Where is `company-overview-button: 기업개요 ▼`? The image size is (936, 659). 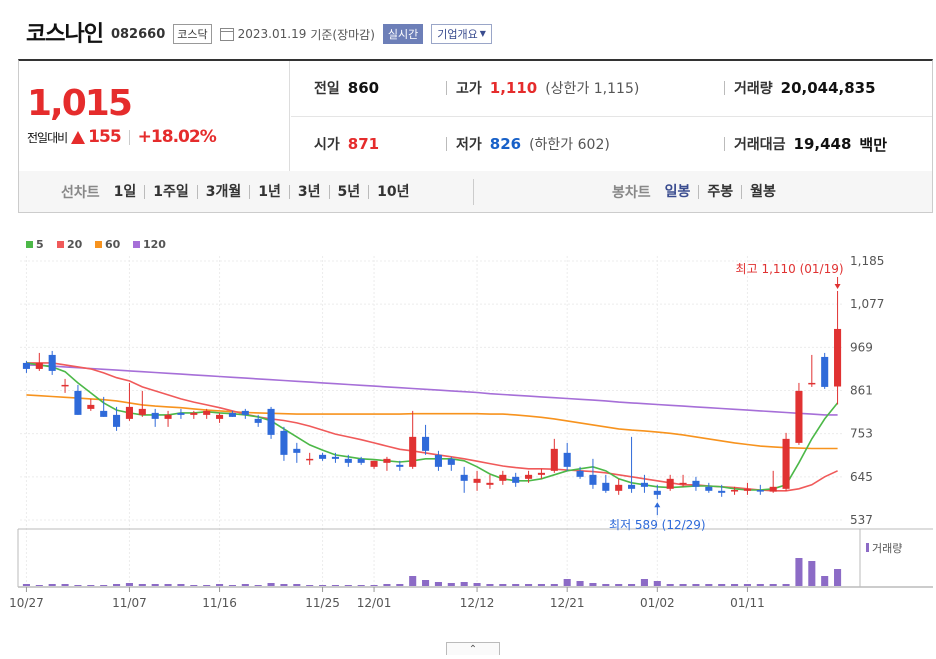
company-overview-button: 기업개요 ▼ is located at coordinates (461, 33).